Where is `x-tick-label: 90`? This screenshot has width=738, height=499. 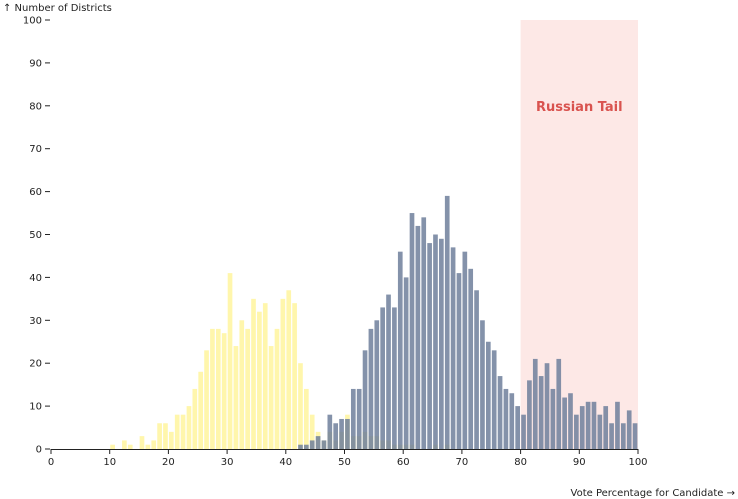
x-tick-label: 90 is located at coordinates (579, 462).